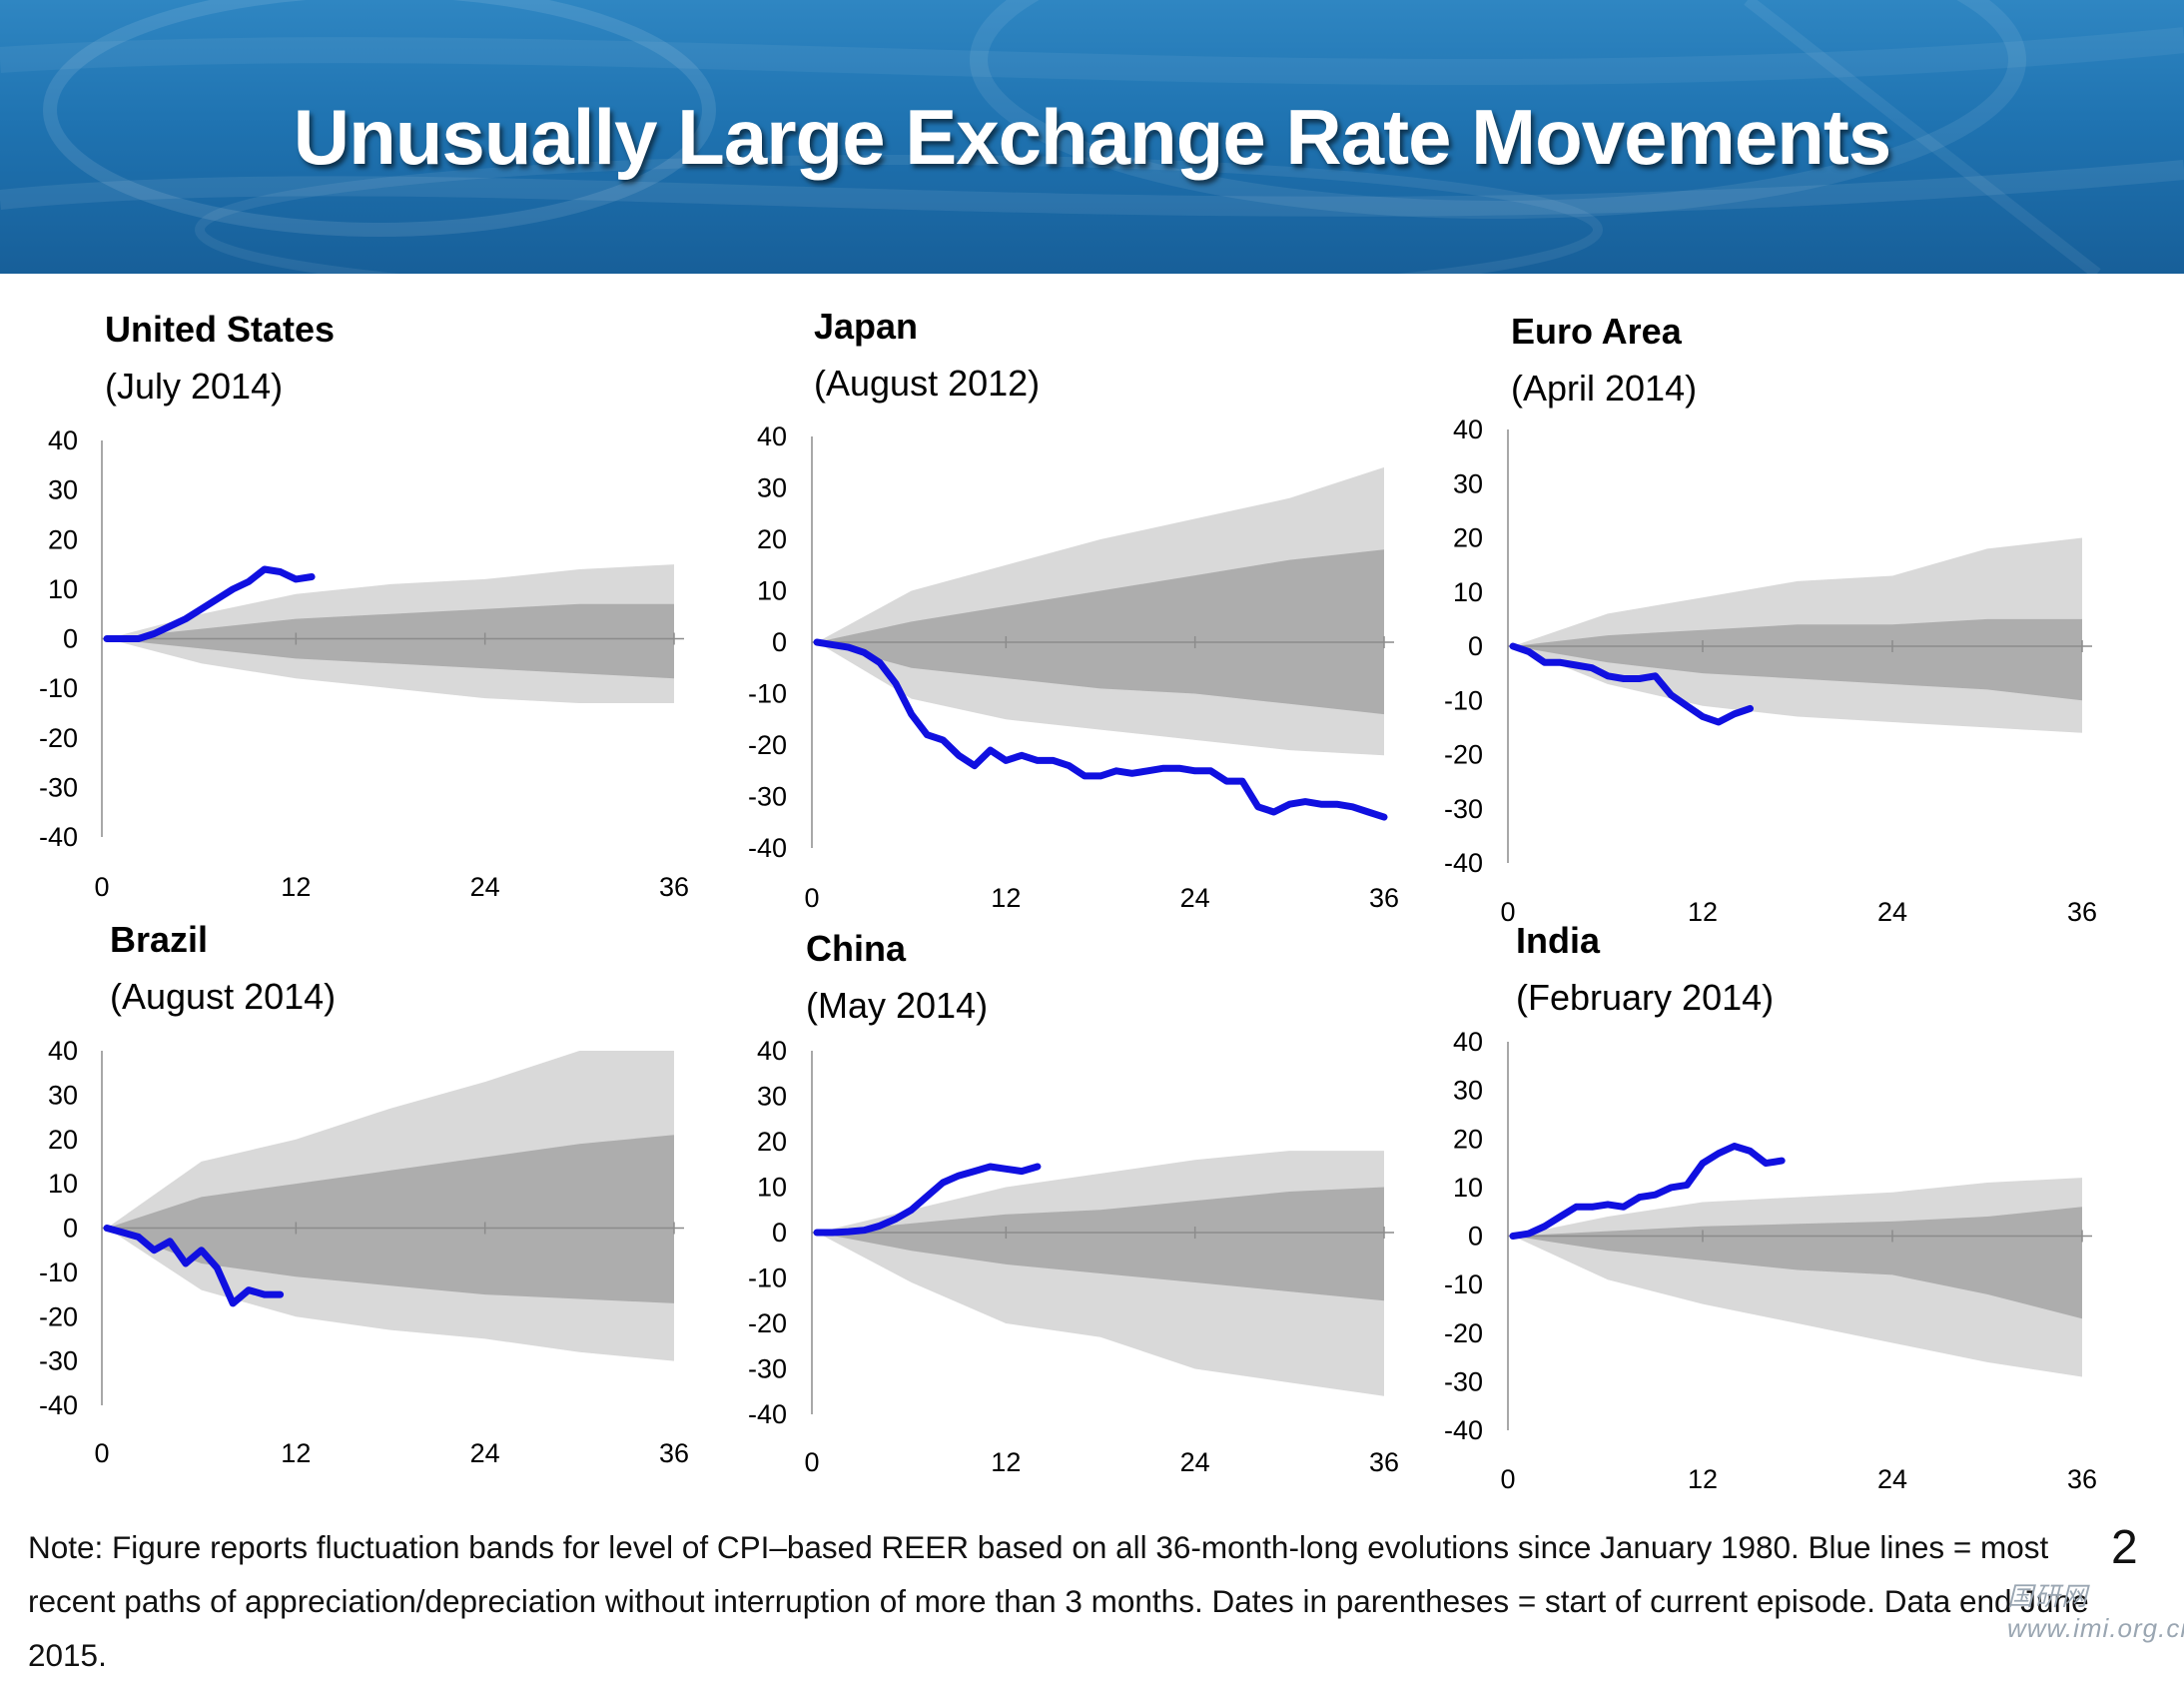 The height and width of the screenshot is (1682, 2184). Describe the element at coordinates (220, 329) in the screenshot. I see `chart-title: United States` at that location.